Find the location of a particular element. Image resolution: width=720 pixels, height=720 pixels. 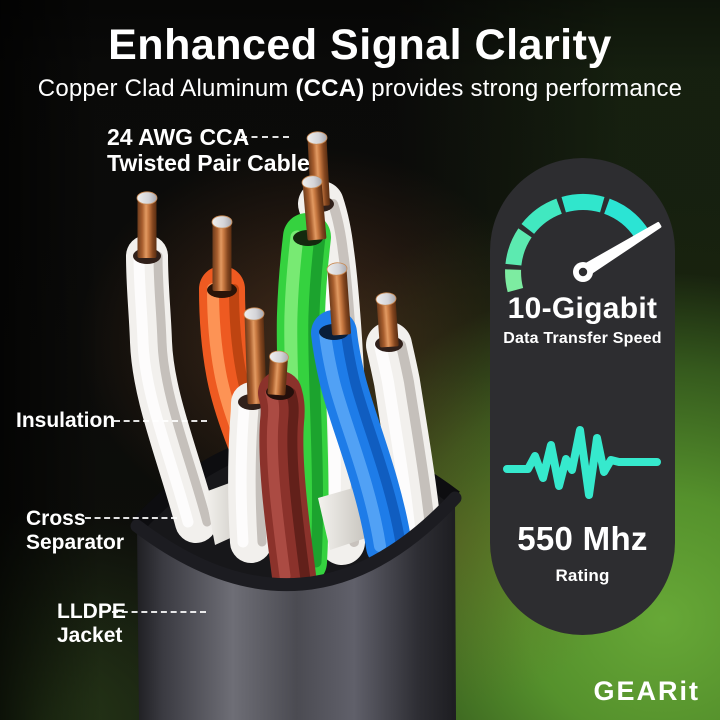

subtitle-cca: (CCA) is located at coordinates (330, 88).